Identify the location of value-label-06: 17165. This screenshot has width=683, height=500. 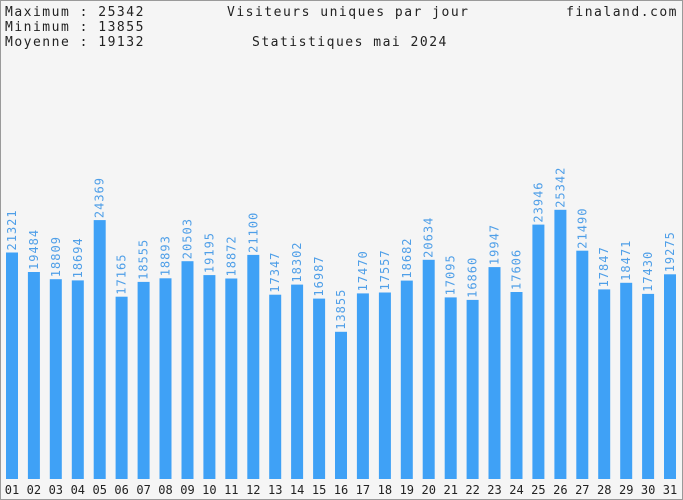
(122, 274).